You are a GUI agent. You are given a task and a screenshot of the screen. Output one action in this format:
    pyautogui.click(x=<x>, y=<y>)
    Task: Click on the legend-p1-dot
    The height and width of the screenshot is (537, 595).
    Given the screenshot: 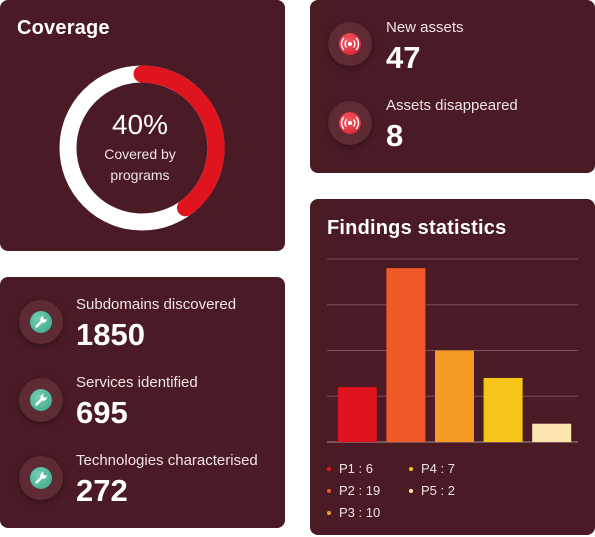 What is the action you would take?
    pyautogui.click(x=329, y=468)
    